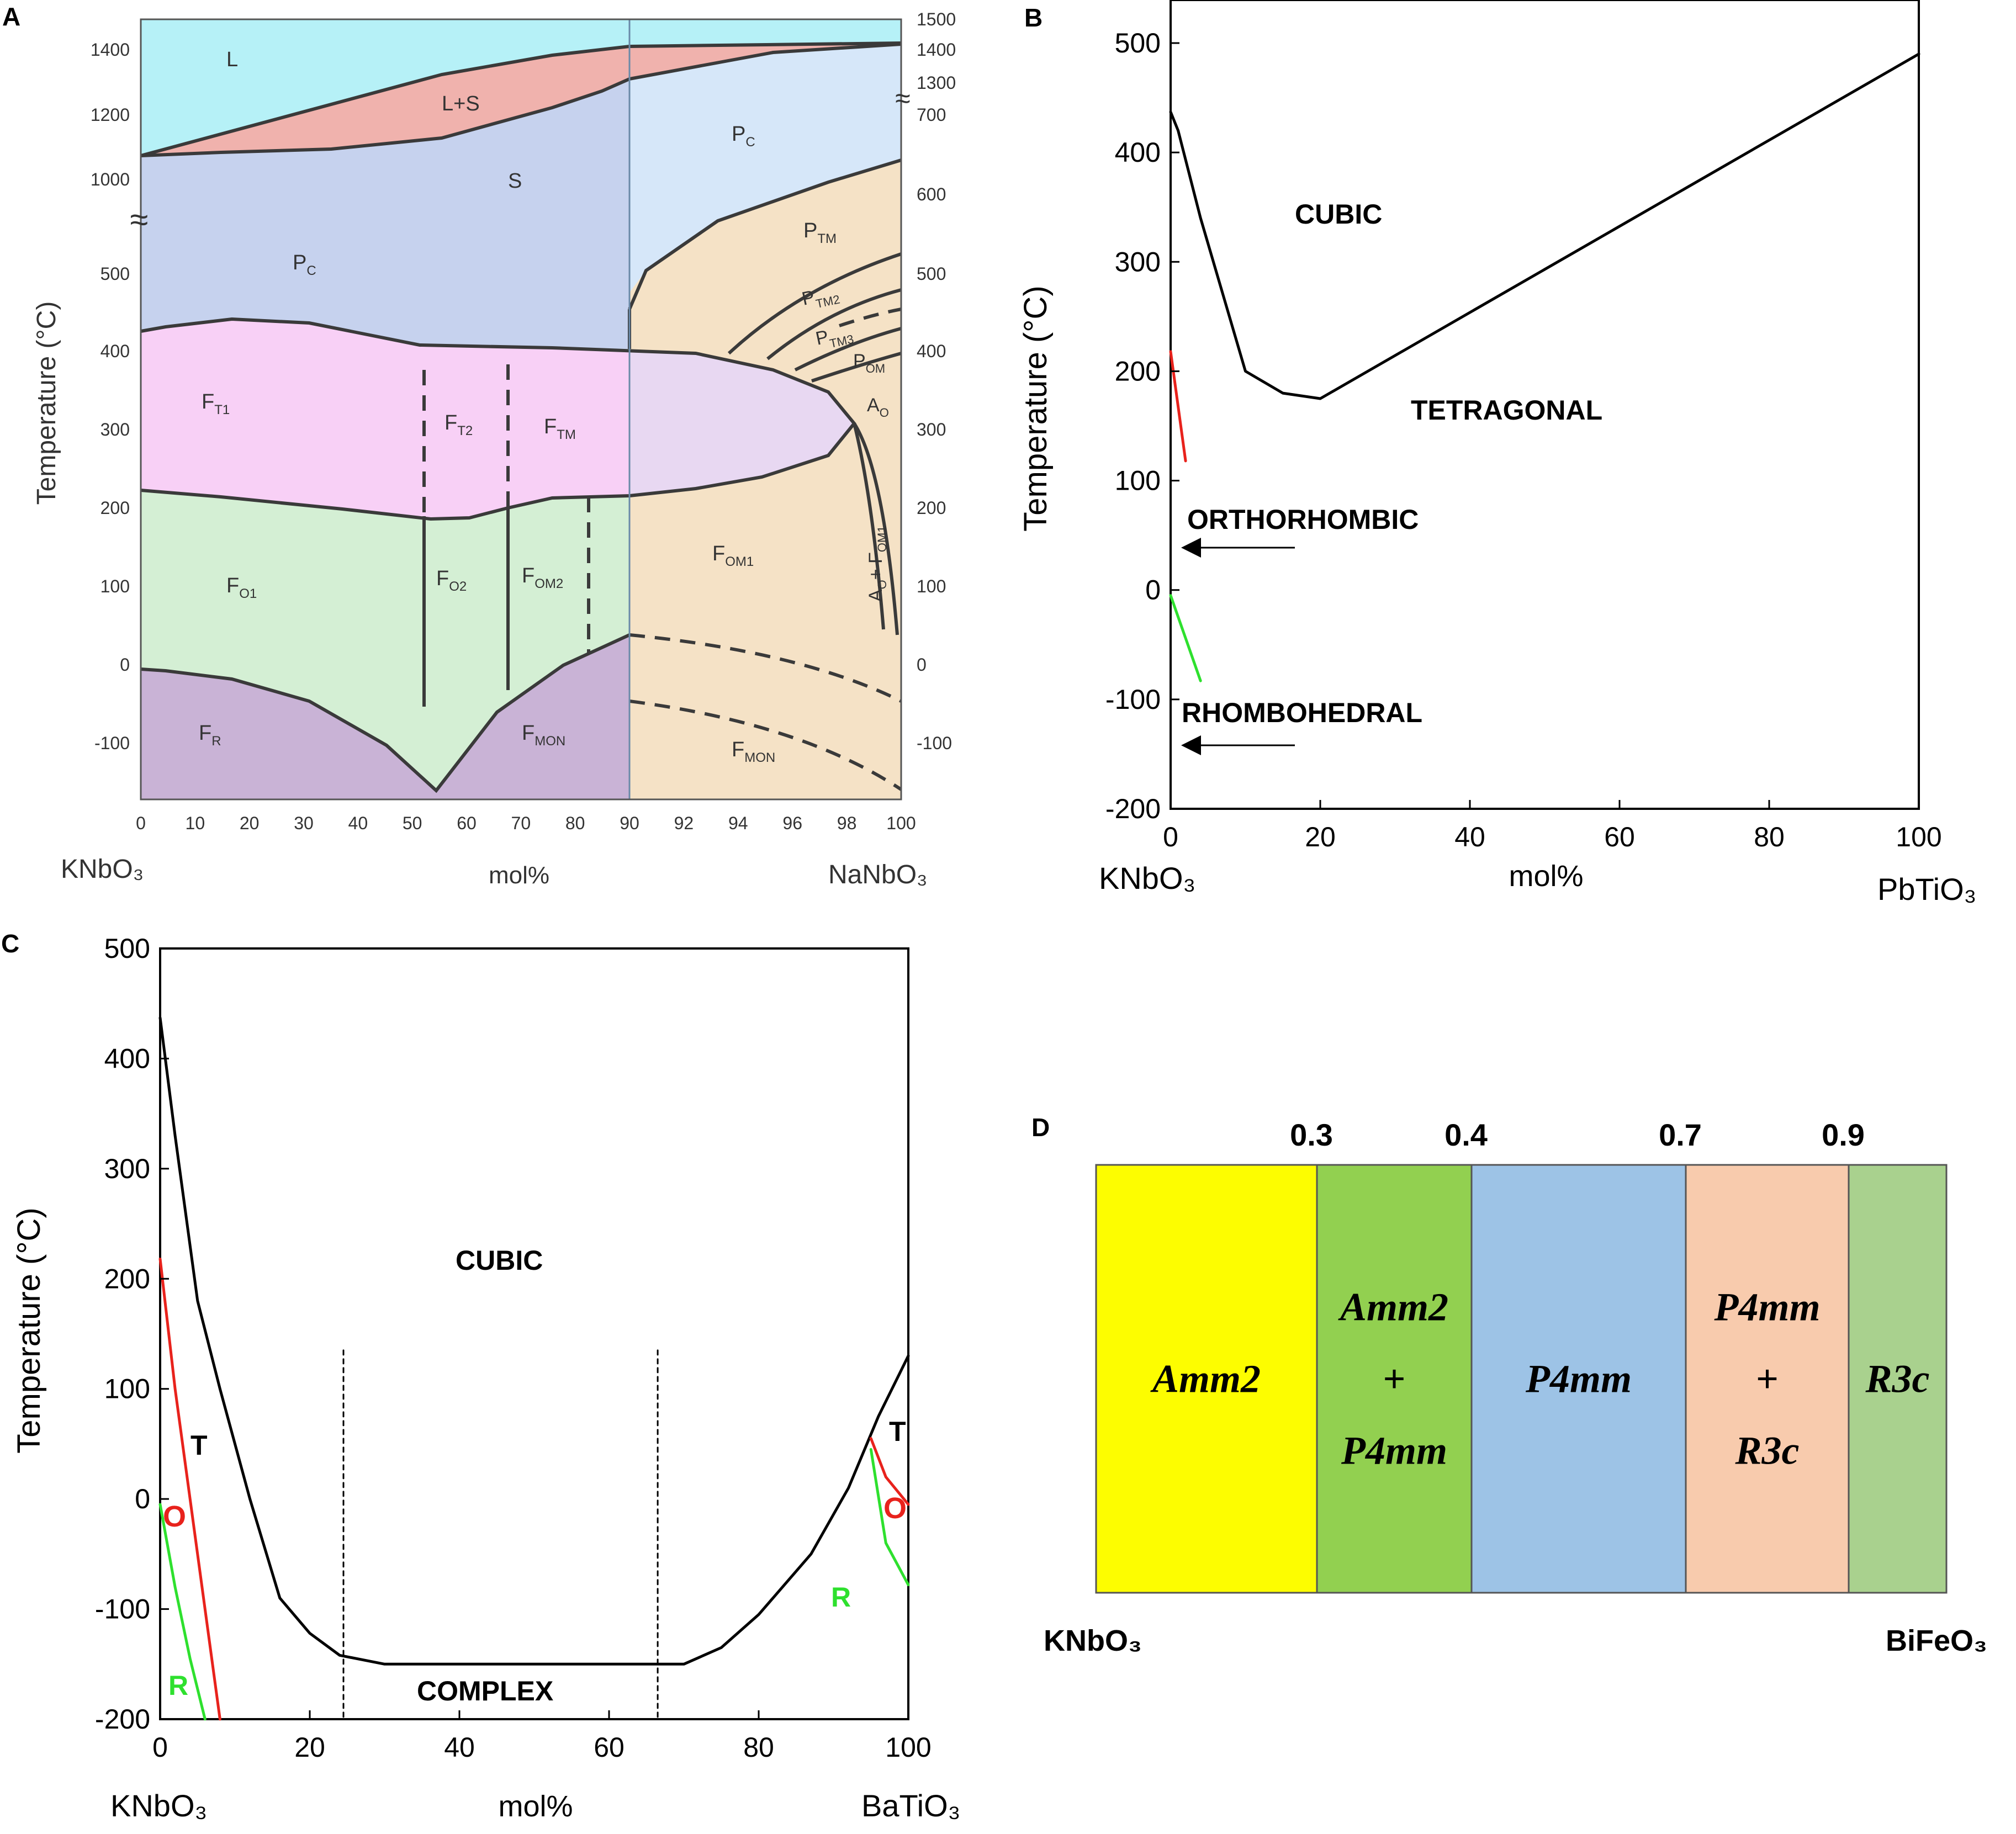 The image size is (2016, 1834). I want to click on panel-c-label-r-left: R, so click(178, 1685).